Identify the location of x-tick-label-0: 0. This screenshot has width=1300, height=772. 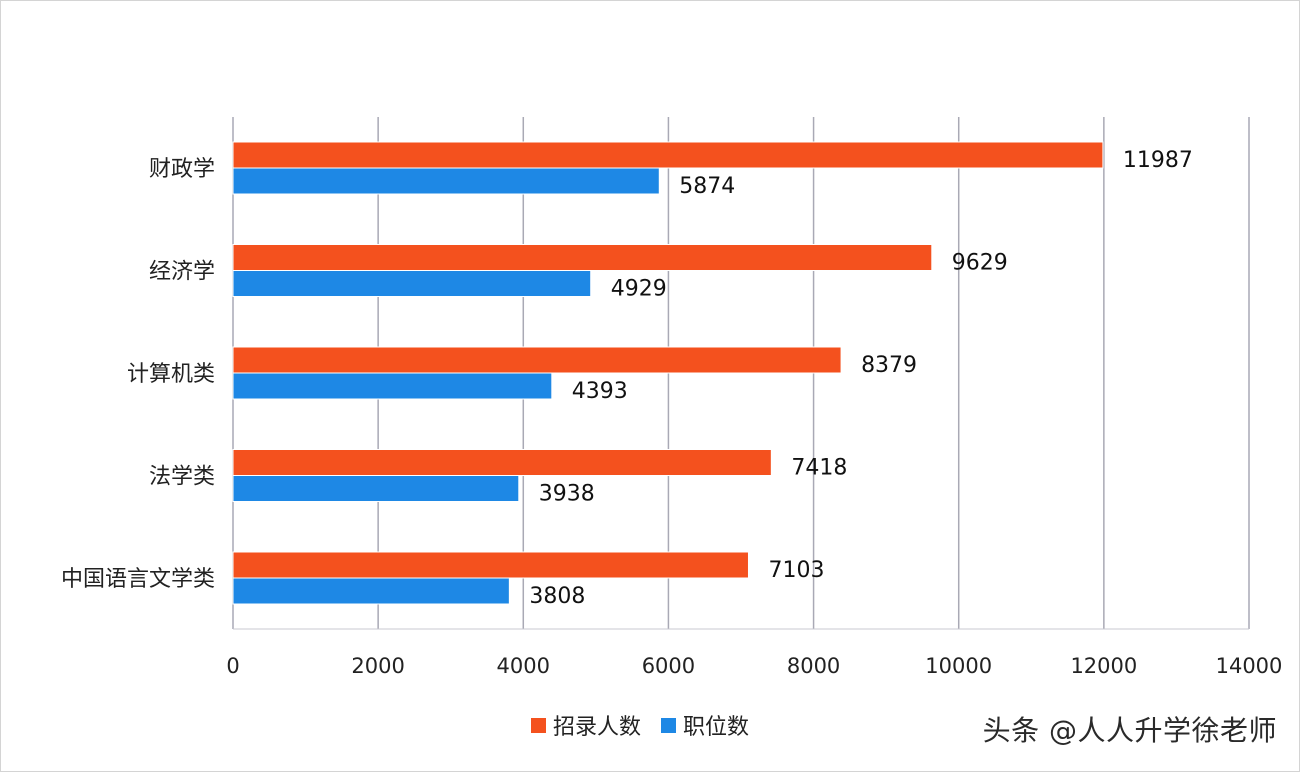
(232, 666).